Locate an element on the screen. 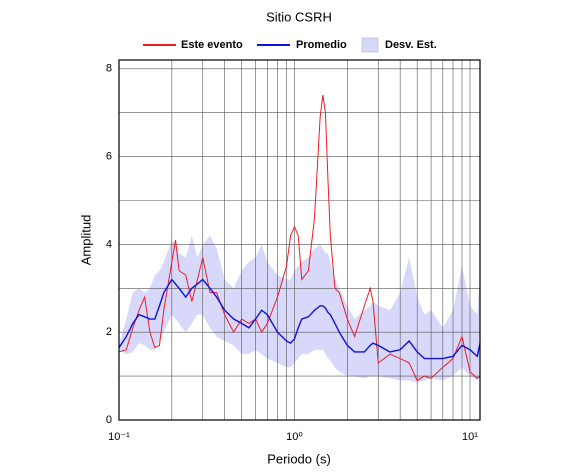  legend-label: Este evento is located at coordinates (212, 45).